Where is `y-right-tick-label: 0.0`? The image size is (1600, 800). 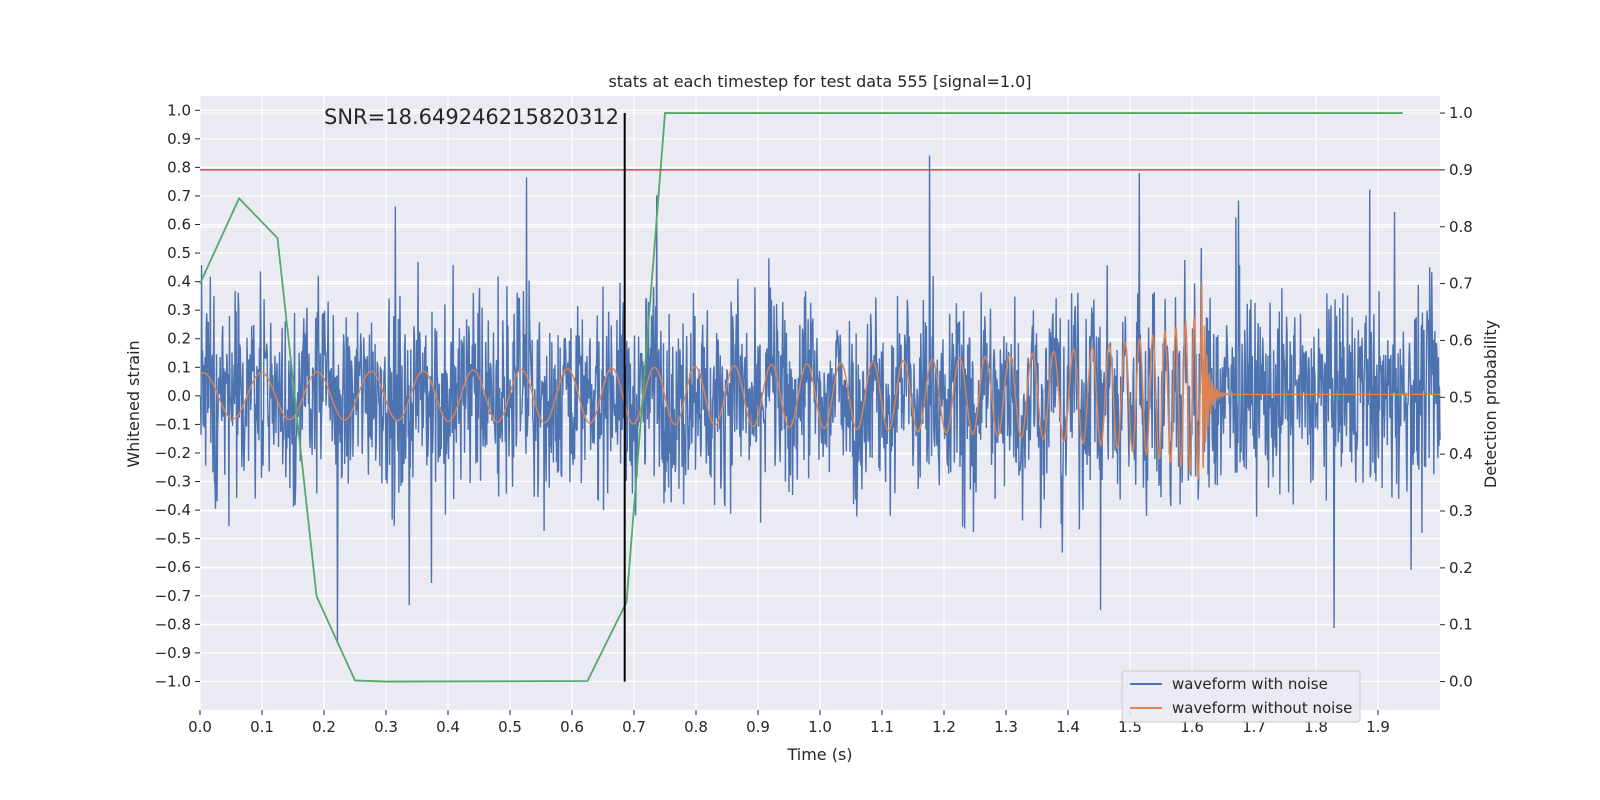 y-right-tick-label: 0.0 is located at coordinates (1461, 682).